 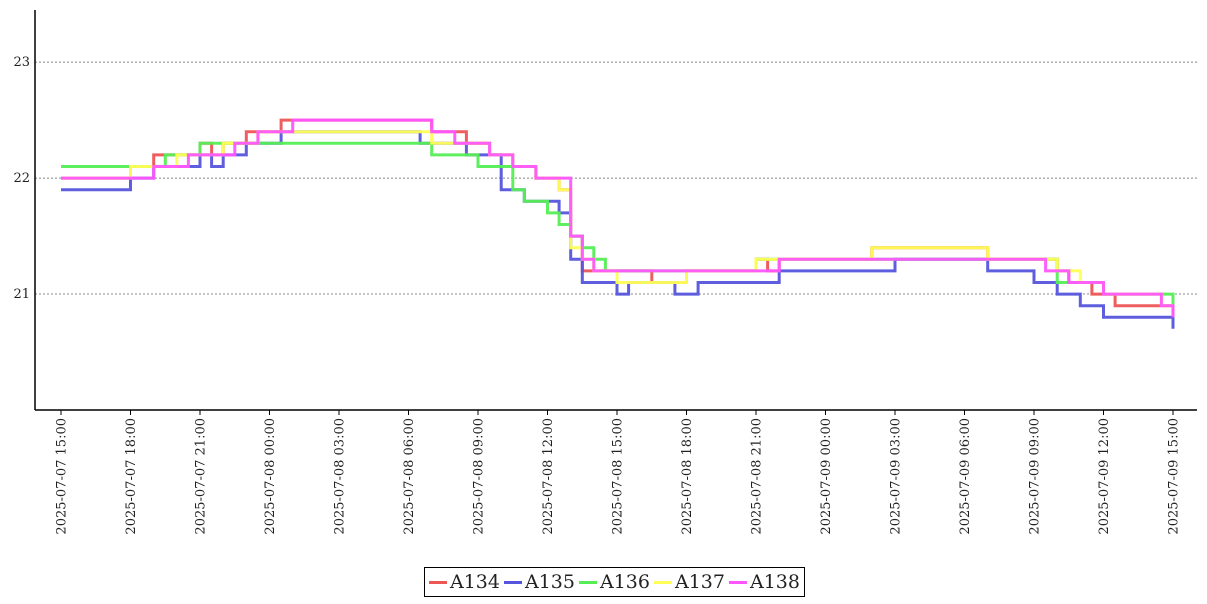 I want to click on legend-item-a138: A138, so click(x=764, y=582).